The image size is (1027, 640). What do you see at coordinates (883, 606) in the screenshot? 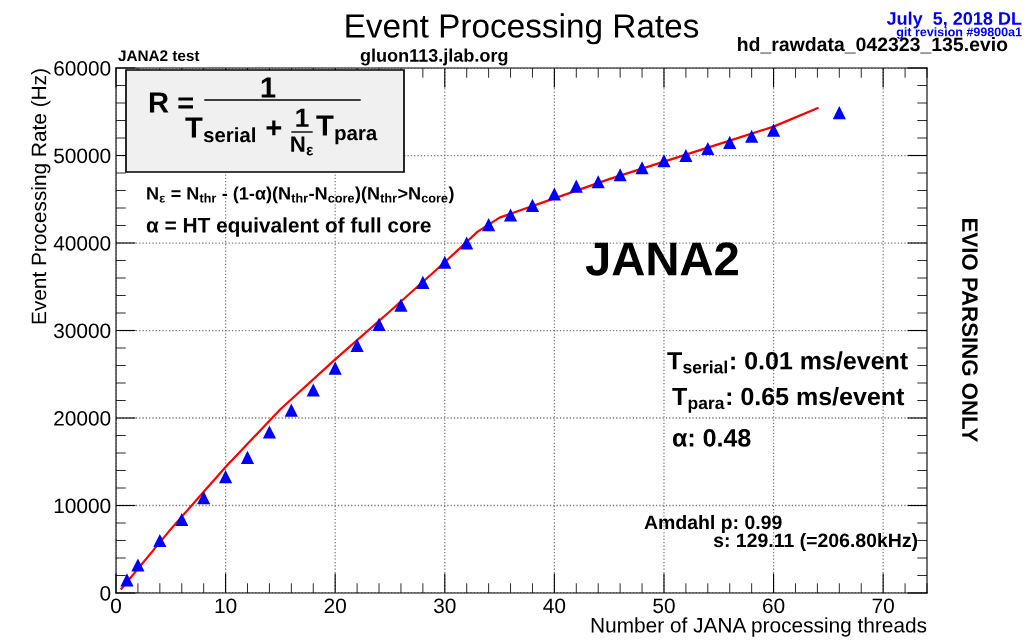
I see `x-tick-label: 70` at bounding box center [883, 606].